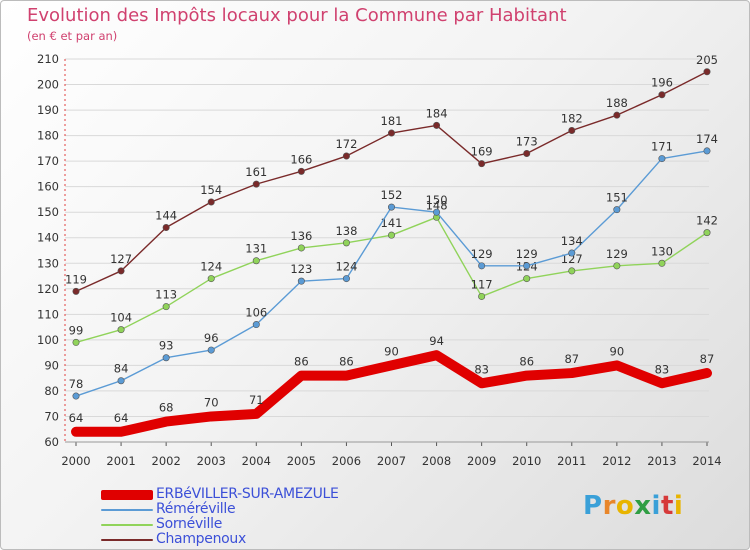 The image size is (750, 550). I want to click on x-tick-label: 2012, so click(616, 461).